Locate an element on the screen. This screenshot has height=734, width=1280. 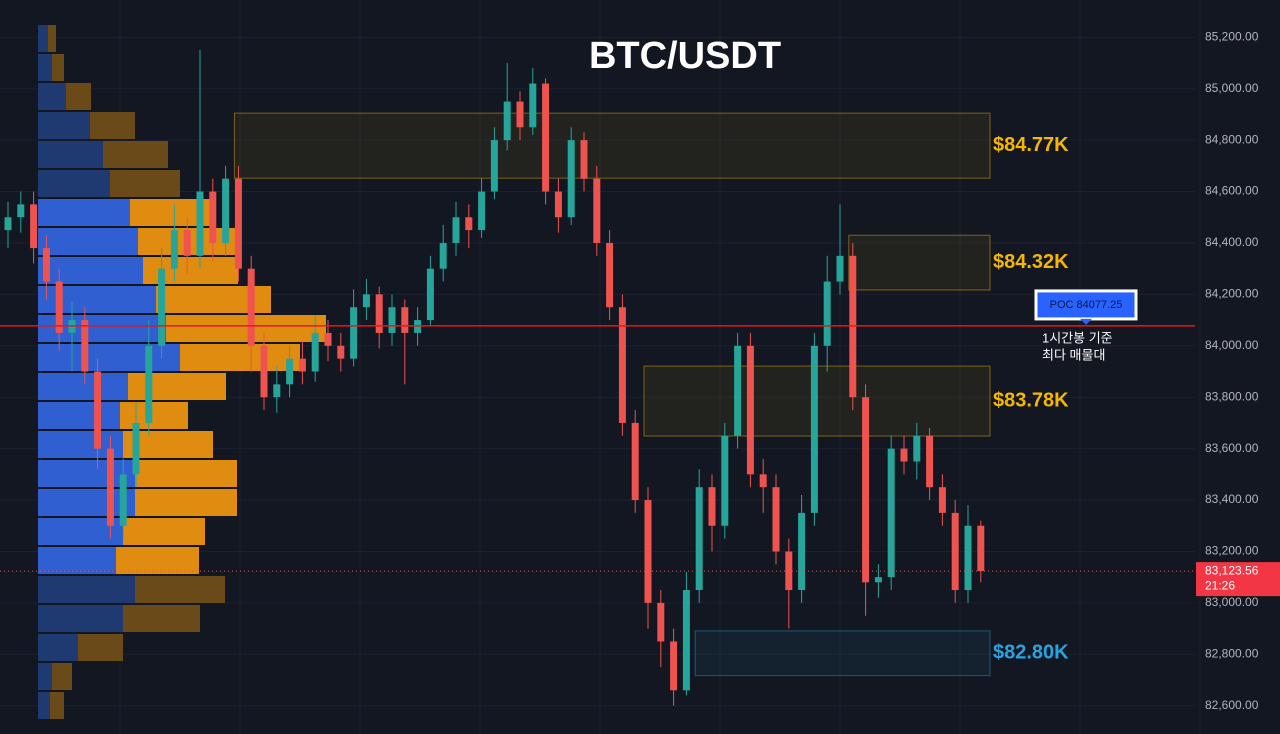
last-price-tag is located at coordinates (1238, 579).